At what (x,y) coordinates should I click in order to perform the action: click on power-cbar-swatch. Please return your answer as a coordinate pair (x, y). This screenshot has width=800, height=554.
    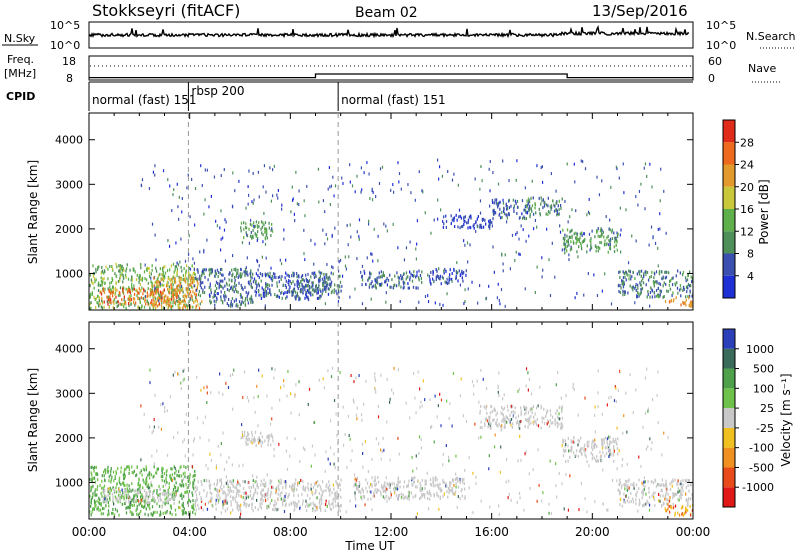
    Looking at the image, I should click on (729, 242).